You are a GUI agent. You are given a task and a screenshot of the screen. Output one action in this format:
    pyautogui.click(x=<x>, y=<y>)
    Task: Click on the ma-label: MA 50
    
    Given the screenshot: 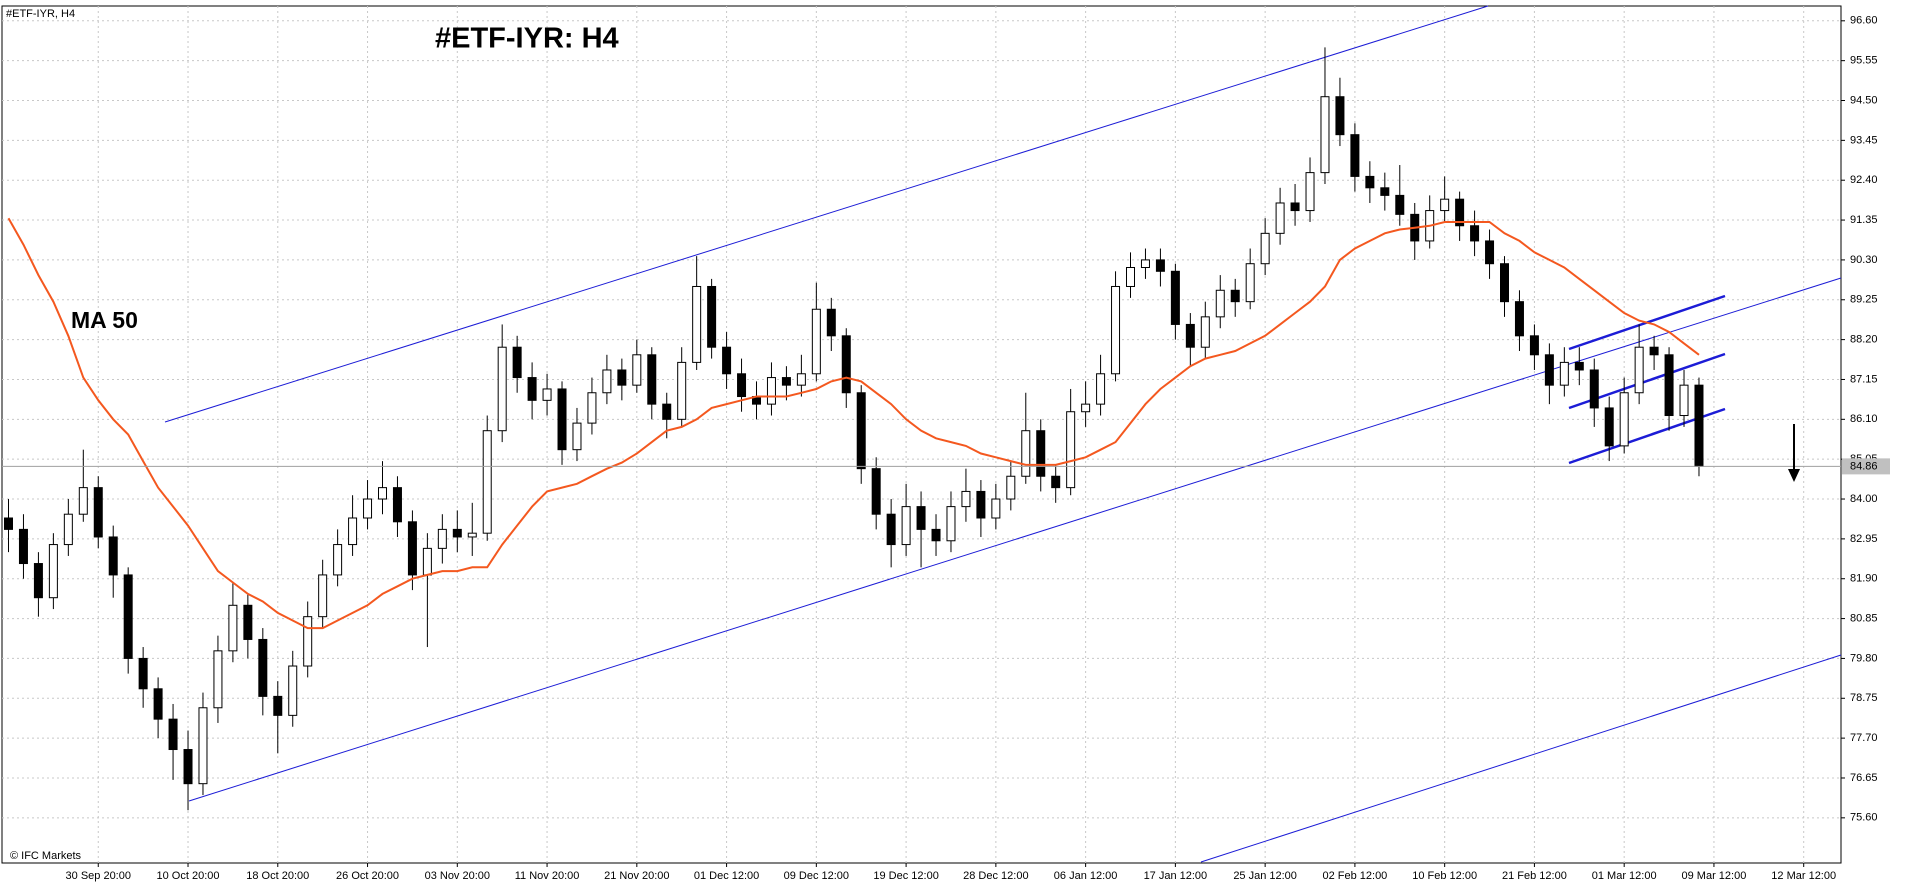 What is the action you would take?
    pyautogui.click(x=104, y=320)
    